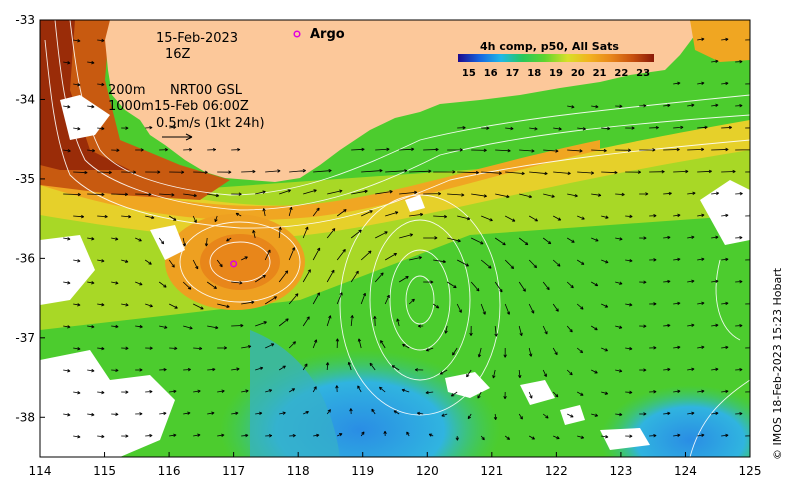  I want to click on credit-text: © IMOS 18-Feb-2023 15:23 Hobart, so click(777, 363).